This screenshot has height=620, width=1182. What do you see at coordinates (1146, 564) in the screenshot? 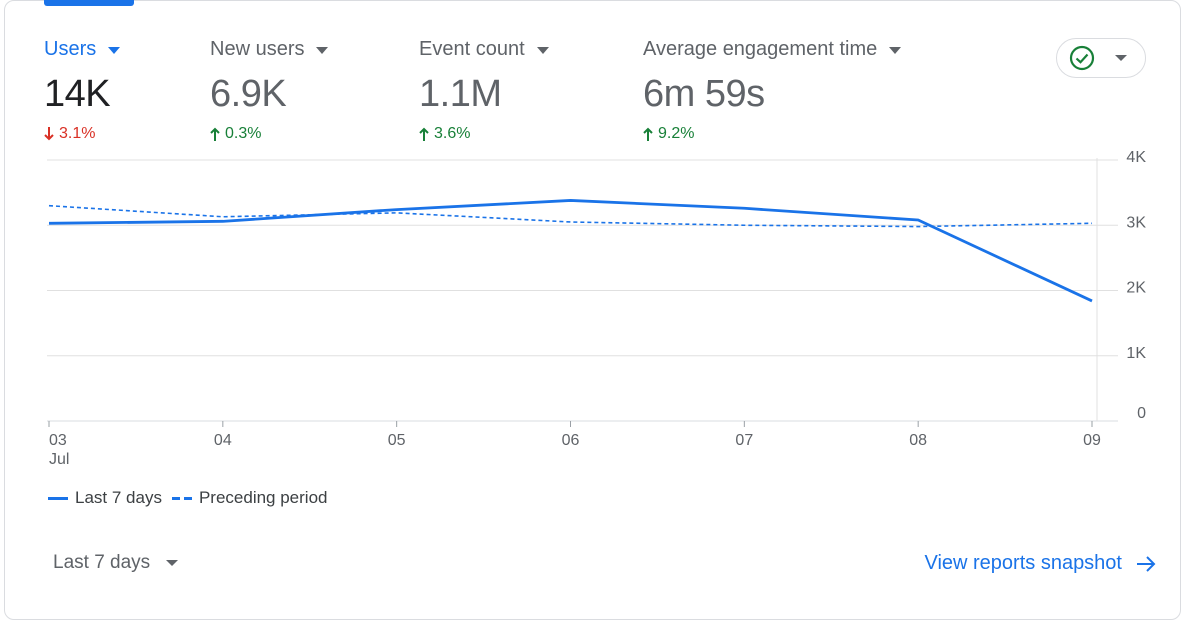
I see `arrow-right-icon` at bounding box center [1146, 564].